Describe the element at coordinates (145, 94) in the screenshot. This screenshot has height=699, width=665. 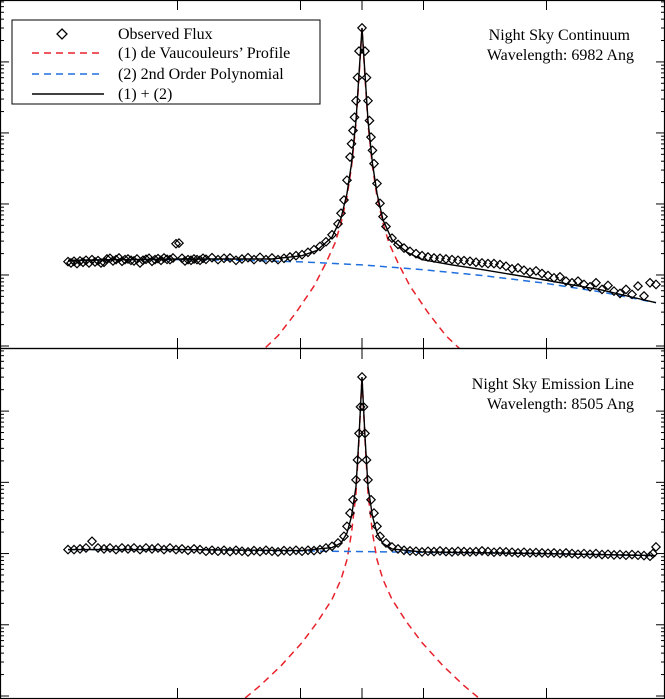
I see `legend-label-sum: (1) + (2)` at that location.